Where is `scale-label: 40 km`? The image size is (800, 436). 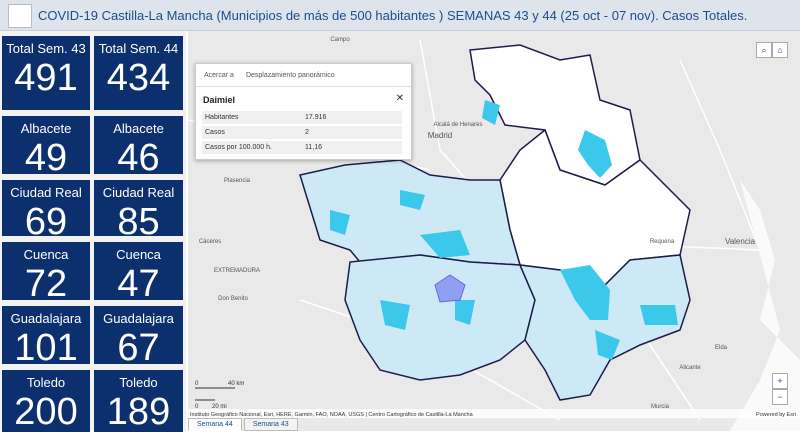
scale-label: 40 km is located at coordinates (236, 384).